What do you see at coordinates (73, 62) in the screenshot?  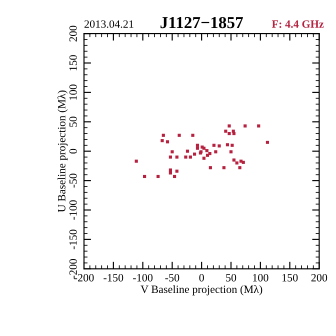 I see `y-tick-label: 150` at bounding box center [73, 62].